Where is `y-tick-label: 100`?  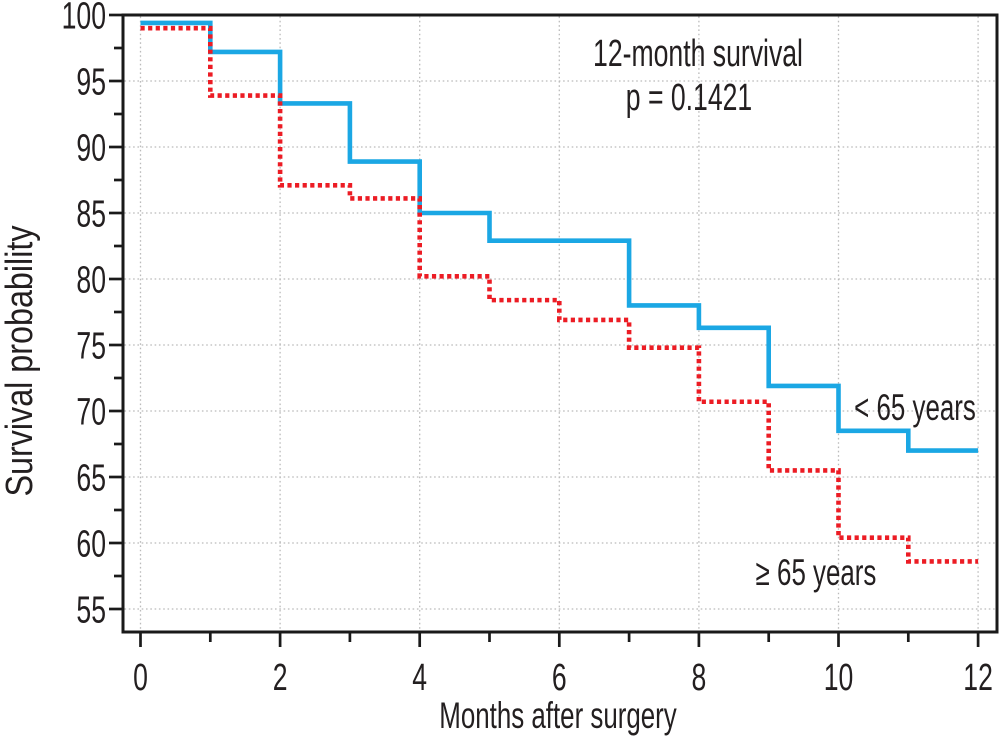
y-tick-label: 100 is located at coordinates (84, 18).